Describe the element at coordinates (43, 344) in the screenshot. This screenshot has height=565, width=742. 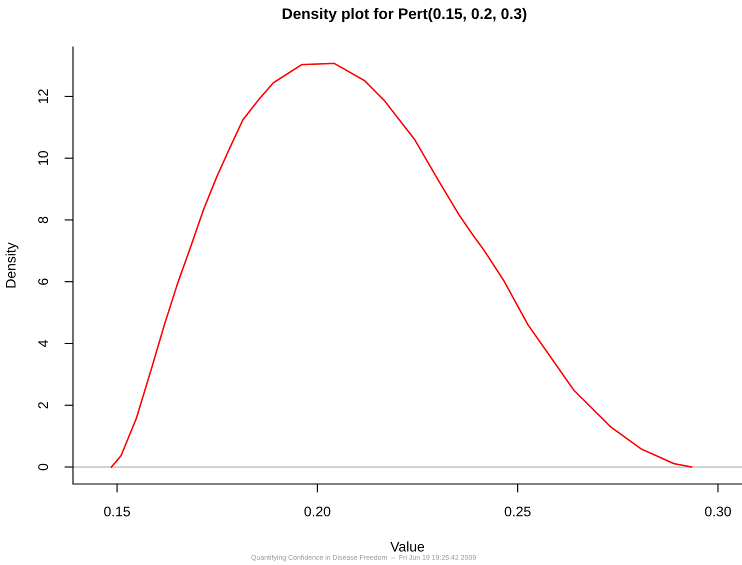
I see `y-tick-label: 4` at that location.